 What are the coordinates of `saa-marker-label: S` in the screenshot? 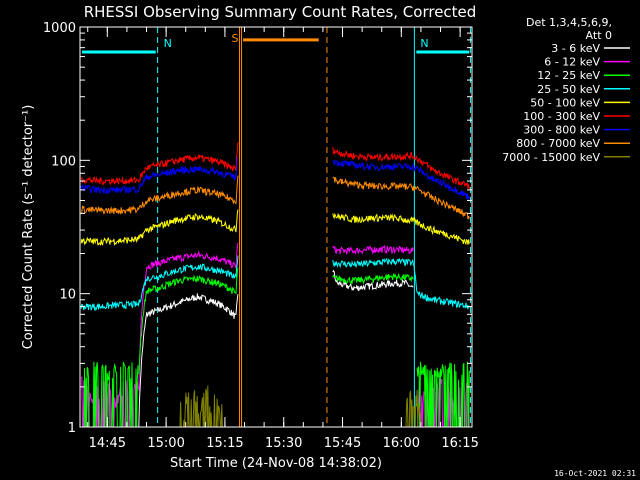 It's located at (235, 38).